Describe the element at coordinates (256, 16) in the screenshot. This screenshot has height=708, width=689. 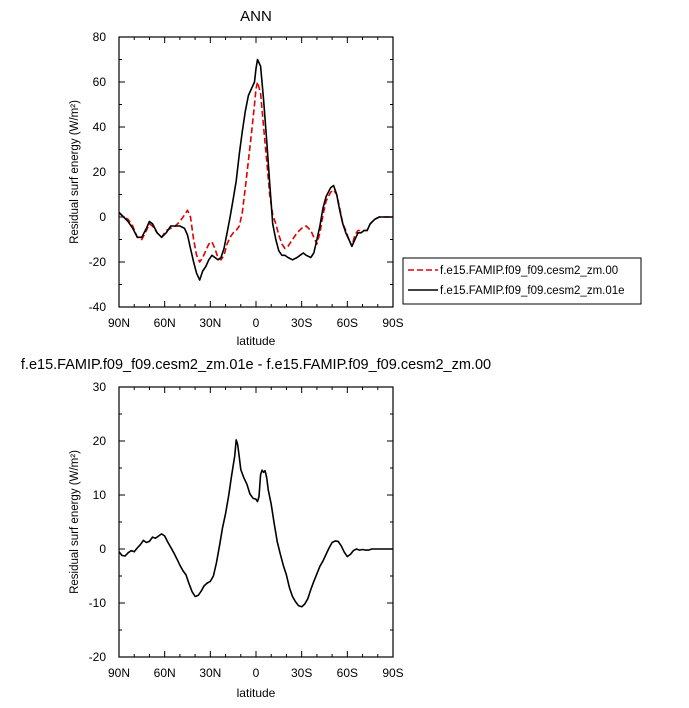
I see `top-panel-title: ANN` at that location.